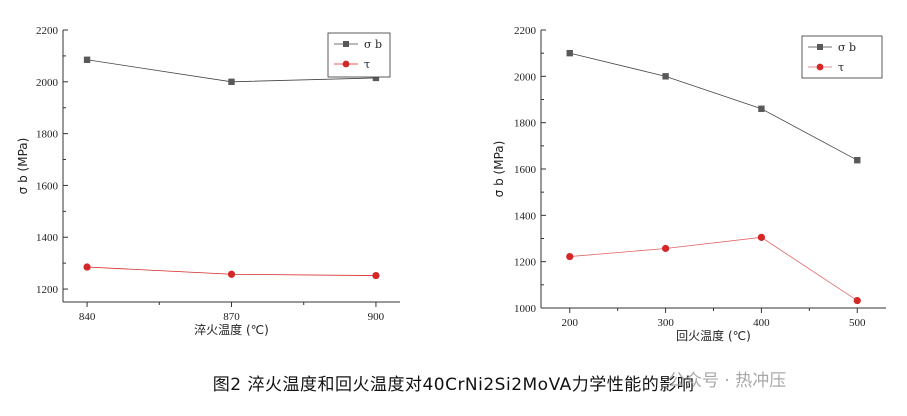  What do you see at coordinates (570, 323) in the screenshot?
I see `x-tick-label: 200` at bounding box center [570, 323].